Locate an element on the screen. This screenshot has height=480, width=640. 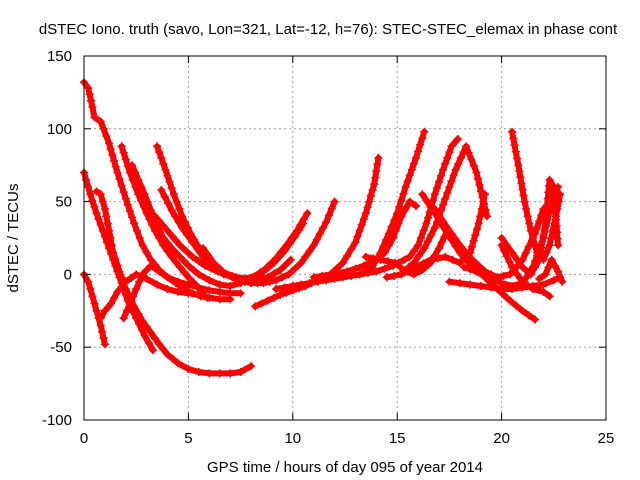
x-tick-label: 10 is located at coordinates (292, 438).